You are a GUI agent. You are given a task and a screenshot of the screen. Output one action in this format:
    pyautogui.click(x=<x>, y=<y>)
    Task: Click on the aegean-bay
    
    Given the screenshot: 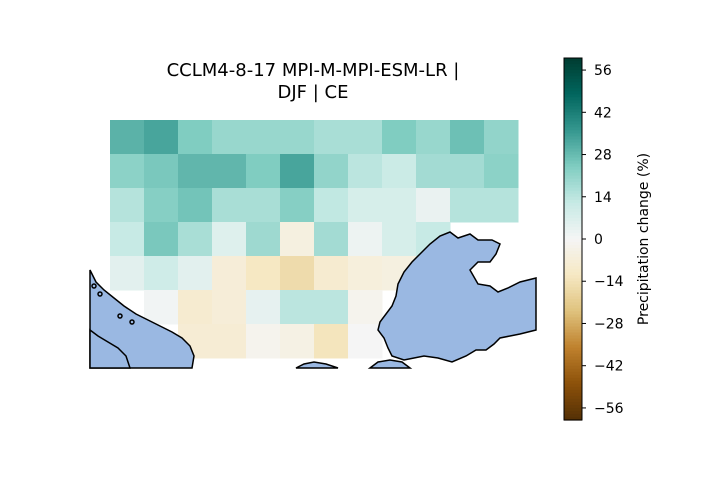 What is the action you would take?
    pyautogui.click(x=317, y=365)
    